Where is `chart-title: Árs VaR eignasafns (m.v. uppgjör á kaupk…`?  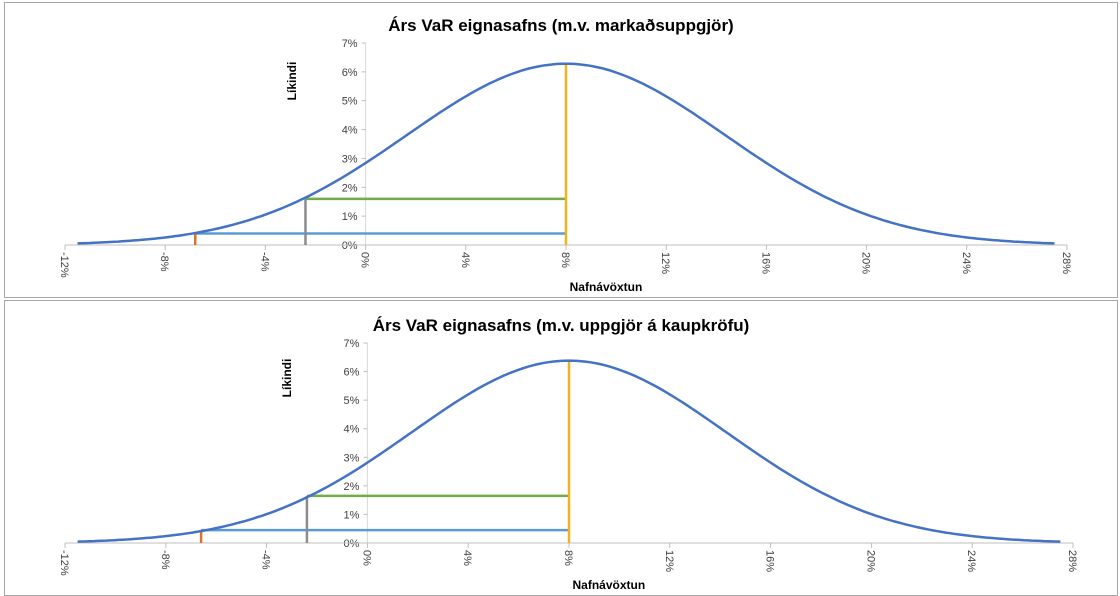
chart-title: Árs VaR eignasafns (m.v. uppgjör á kaupk… is located at coordinates (561, 325).